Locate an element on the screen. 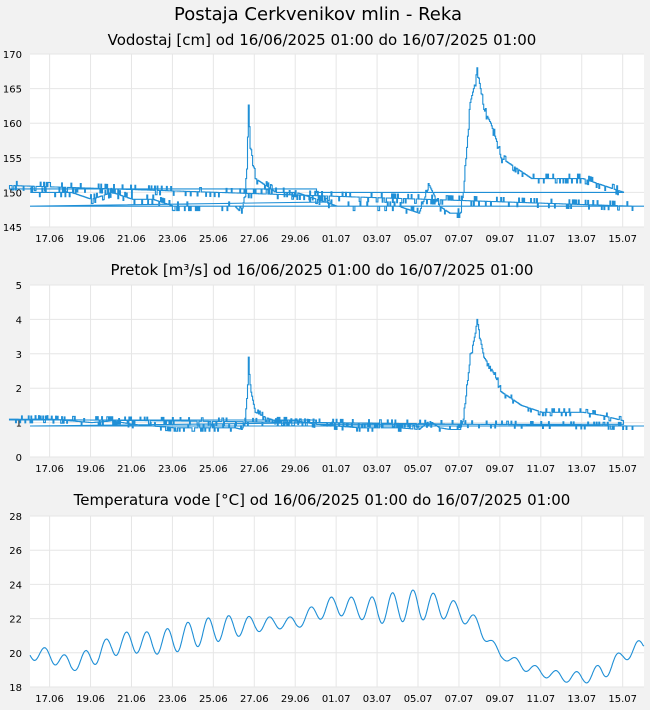  y-tick-label: 2 is located at coordinates (19, 389).